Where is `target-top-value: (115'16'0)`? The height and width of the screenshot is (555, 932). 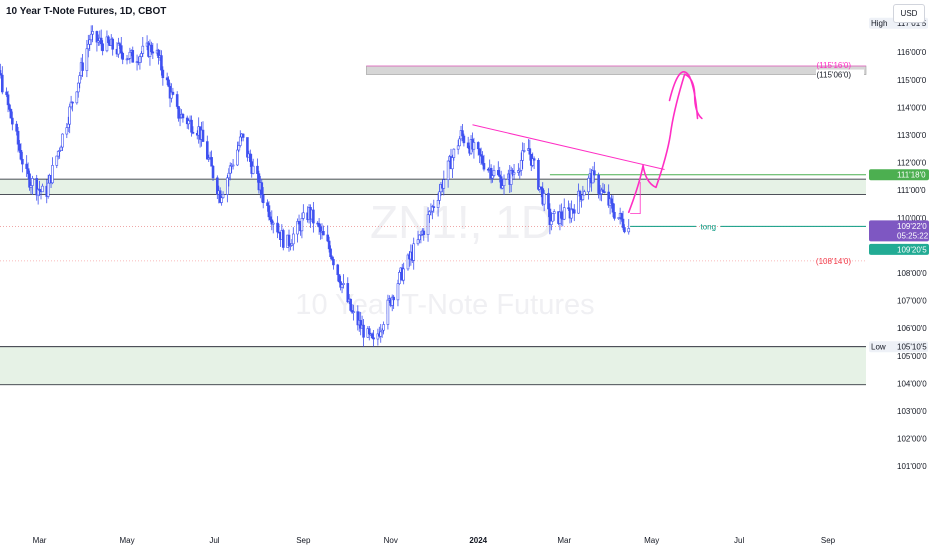 target-top-value: (115'16'0) is located at coordinates (834, 65).